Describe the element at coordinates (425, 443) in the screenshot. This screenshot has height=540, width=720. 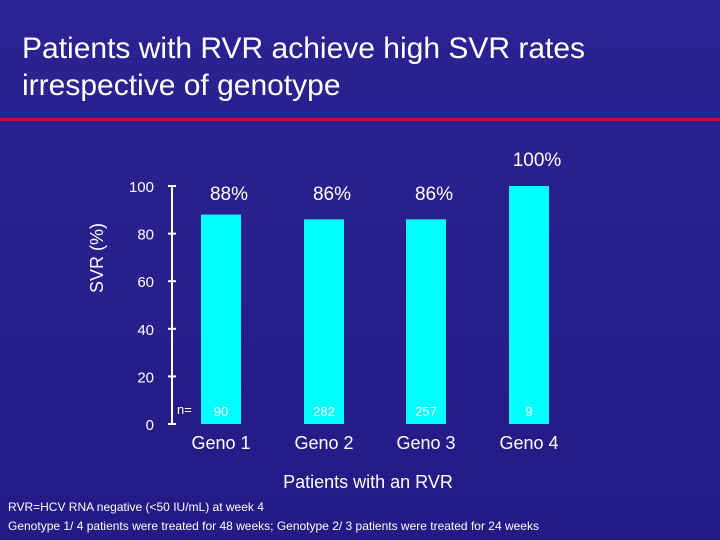
I see `x-tick-label: Geno 3` at that location.